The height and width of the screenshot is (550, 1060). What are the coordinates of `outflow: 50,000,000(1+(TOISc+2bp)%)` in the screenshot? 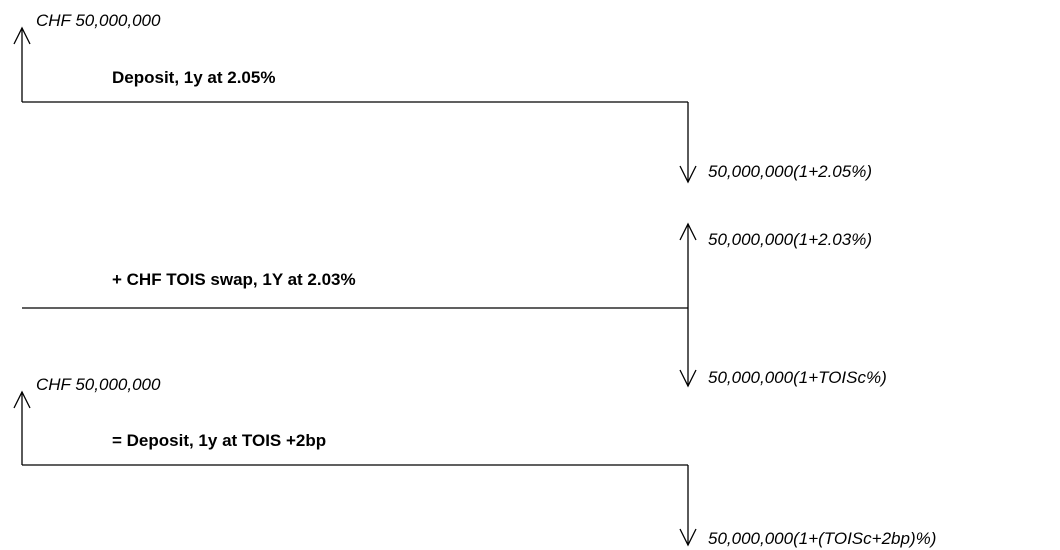 It's located at (822, 538).